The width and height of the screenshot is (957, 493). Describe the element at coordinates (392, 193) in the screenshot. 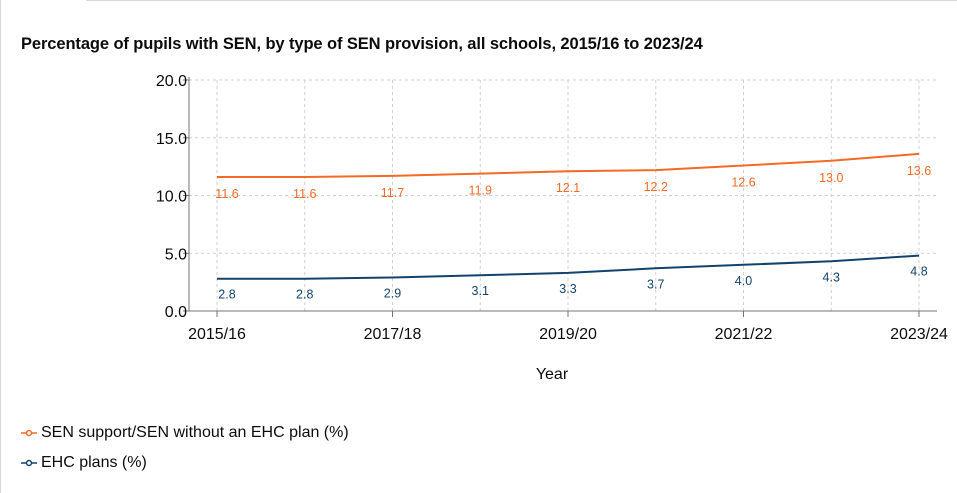

I see `data-label: 11.7` at that location.